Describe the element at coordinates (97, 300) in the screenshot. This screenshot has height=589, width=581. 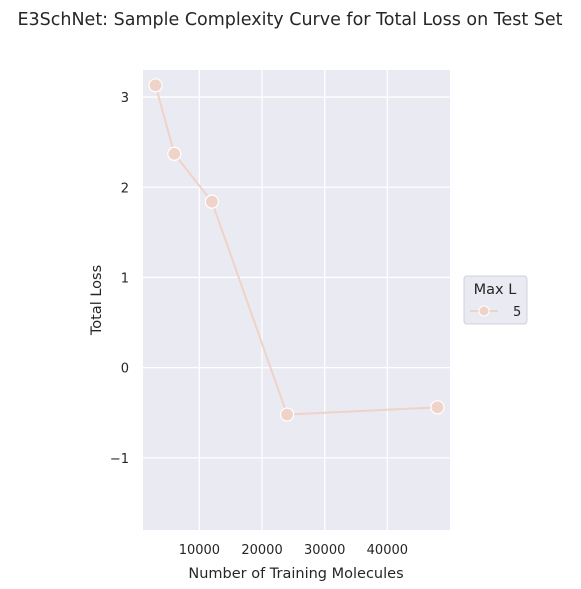
I see `y-axis-label: Total Loss` at that location.